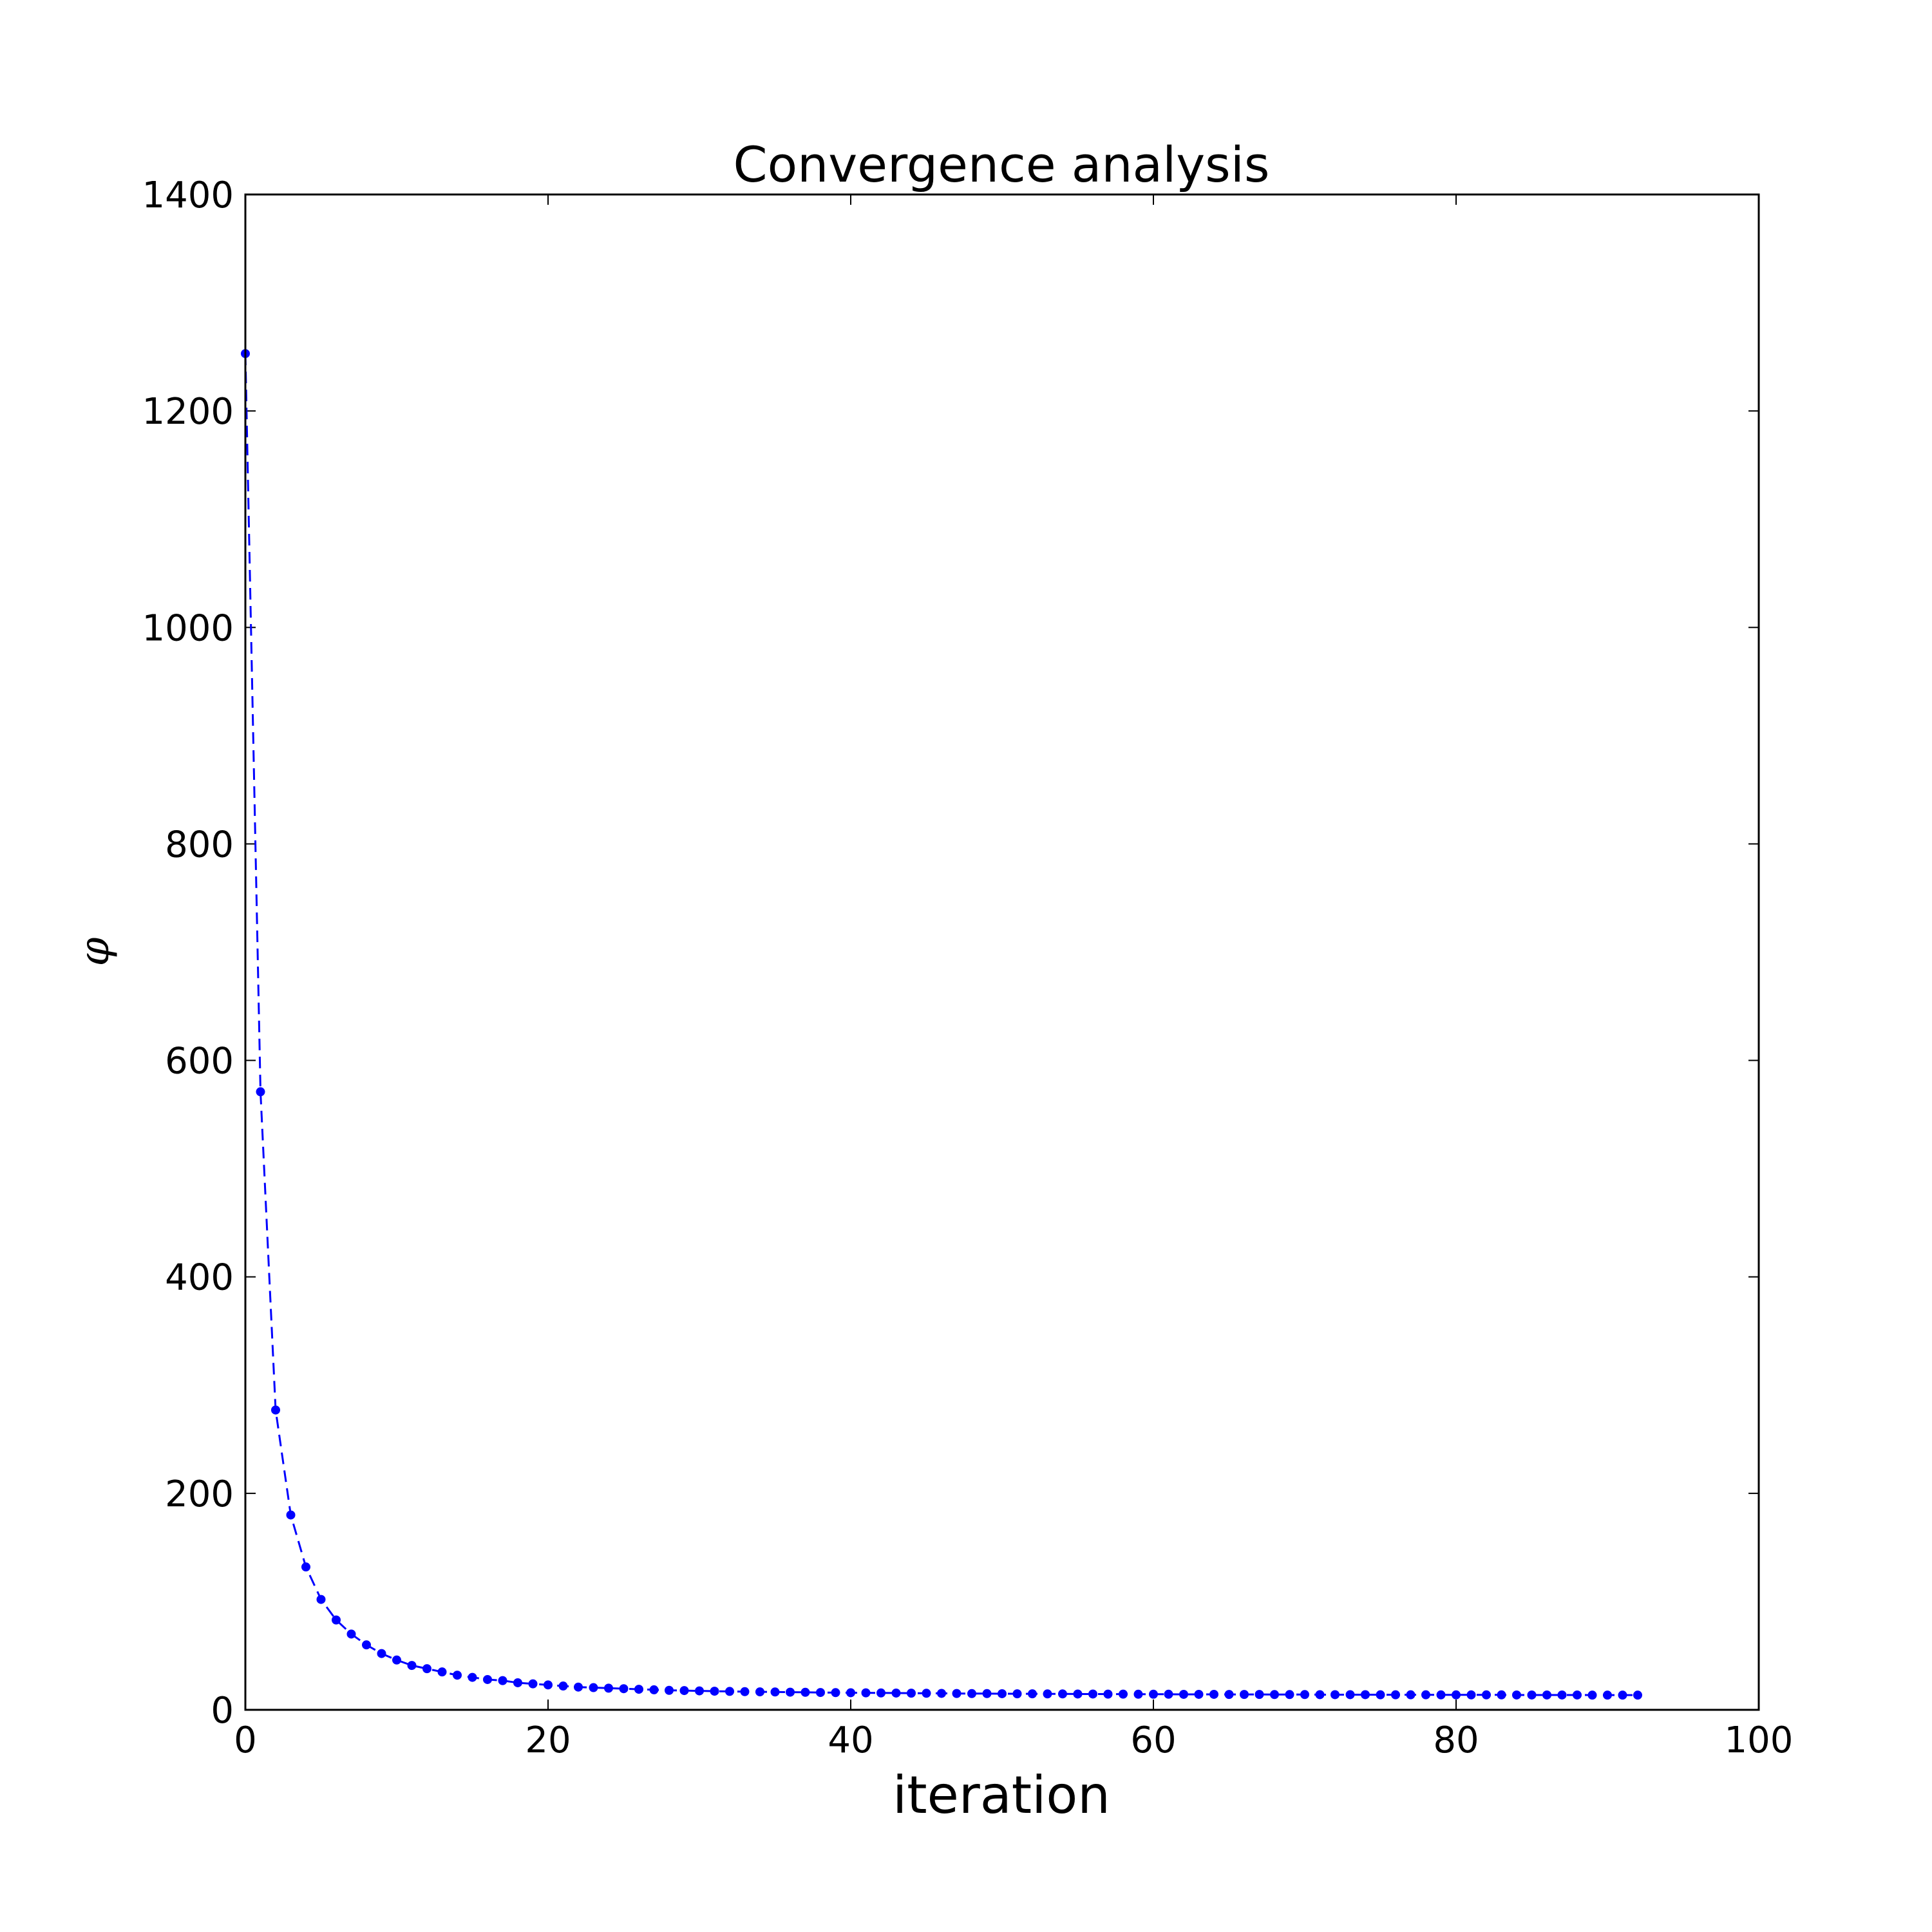  What do you see at coordinates (1760, 1740) in the screenshot?
I see `x-tick-label: 100` at bounding box center [1760, 1740].